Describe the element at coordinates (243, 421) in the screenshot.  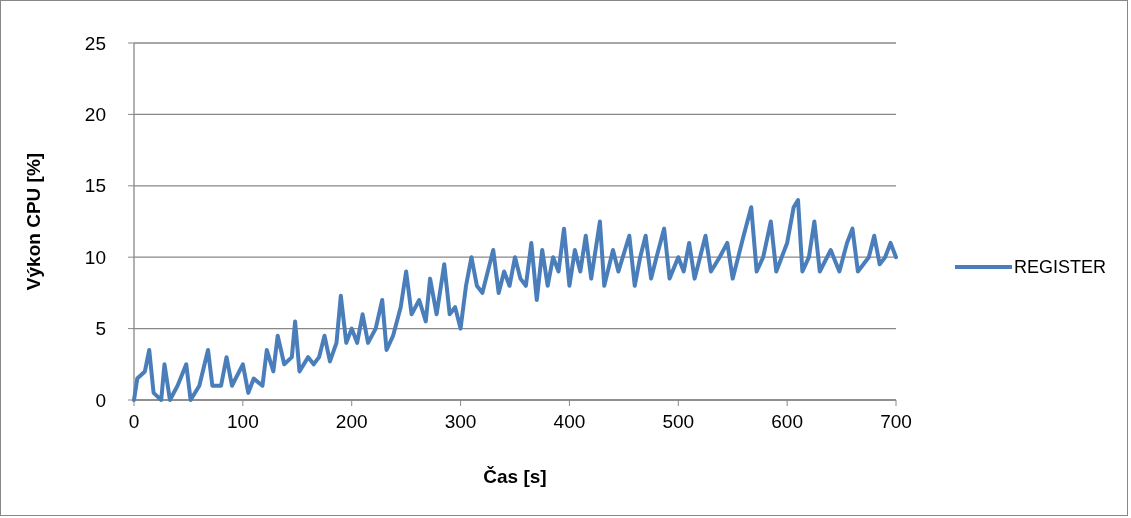
I see `x-tick-label: 100` at that location.